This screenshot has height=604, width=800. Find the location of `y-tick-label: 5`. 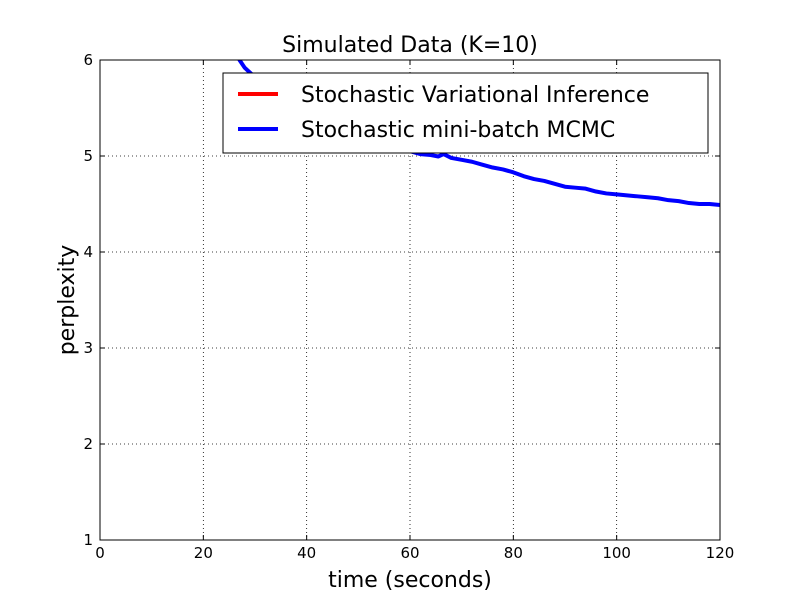

y-tick-label: 5 is located at coordinates (88, 156).